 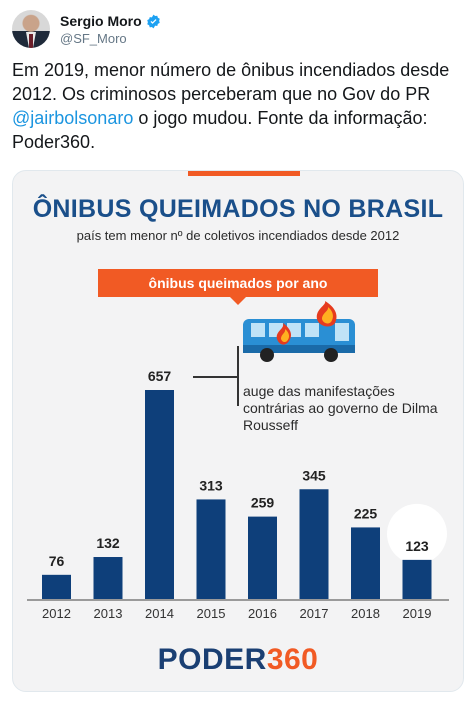 What do you see at coordinates (238, 287) in the screenshot?
I see `band-label: ônibus queimados por ano` at bounding box center [238, 287].